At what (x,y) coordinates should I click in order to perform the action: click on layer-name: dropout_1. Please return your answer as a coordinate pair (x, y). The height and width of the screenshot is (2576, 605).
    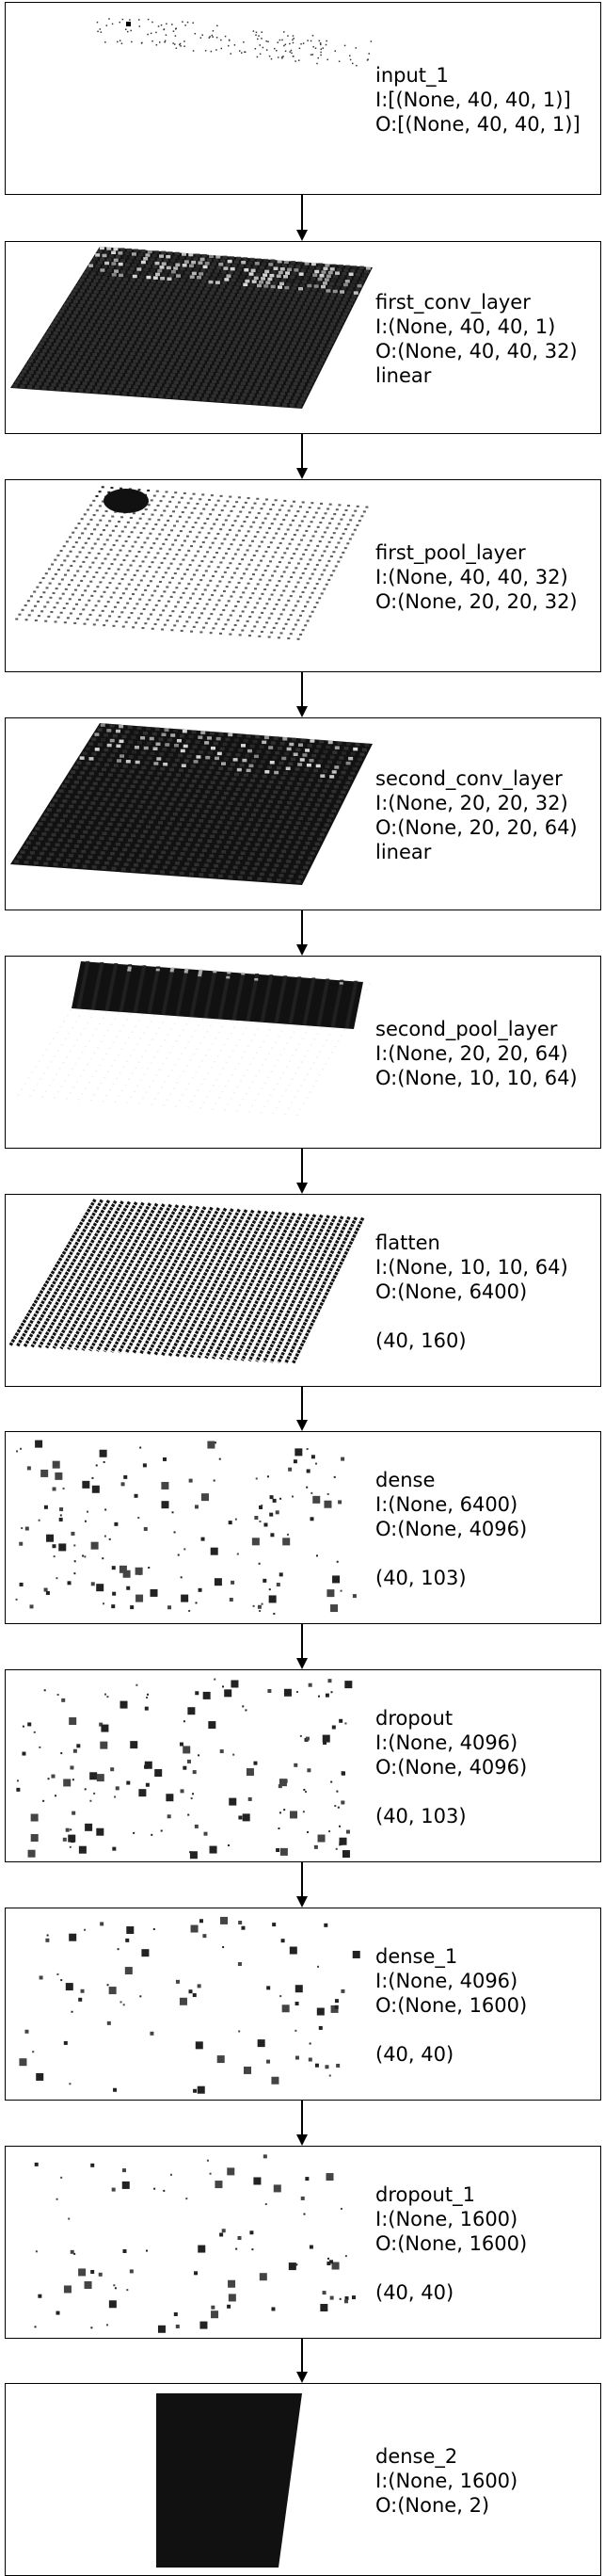
    Looking at the image, I should click on (451, 2194).